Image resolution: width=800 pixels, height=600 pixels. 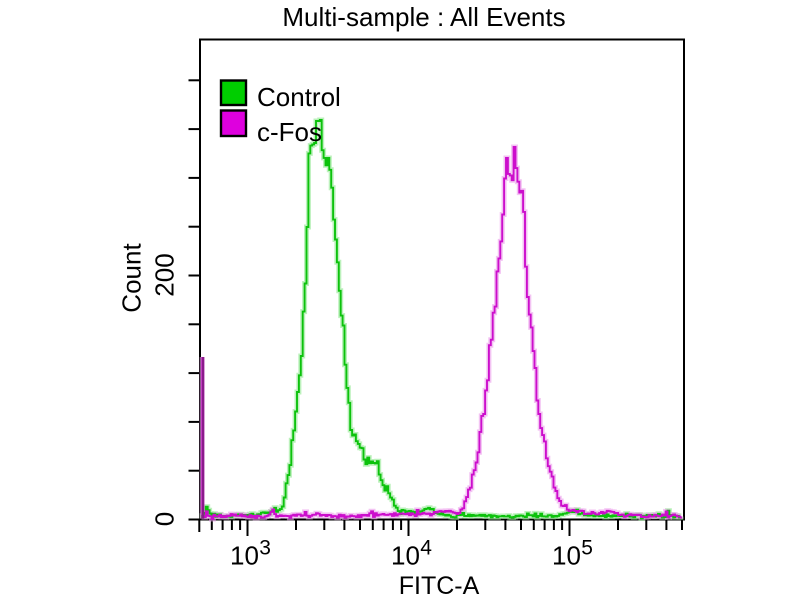 What do you see at coordinates (426, 547) in the screenshot?
I see `svg-text: 4` at bounding box center [426, 547].